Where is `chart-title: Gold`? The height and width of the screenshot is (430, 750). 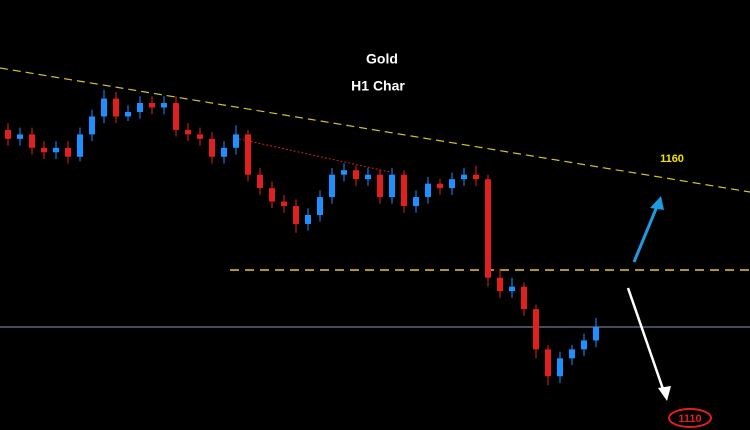 chart-title: Gold is located at coordinates (382, 59).